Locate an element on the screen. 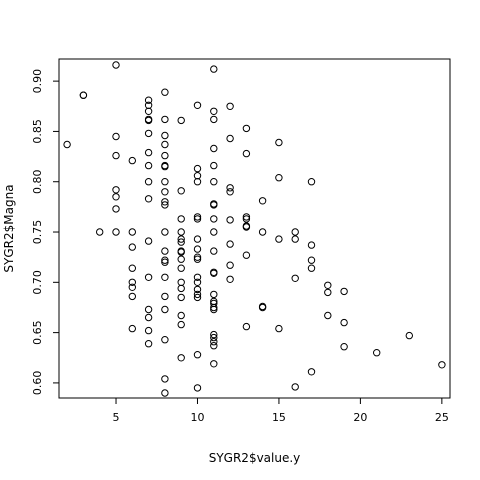 This screenshot has width=480, height=480. x-tick-label: 5 is located at coordinates (116, 417).